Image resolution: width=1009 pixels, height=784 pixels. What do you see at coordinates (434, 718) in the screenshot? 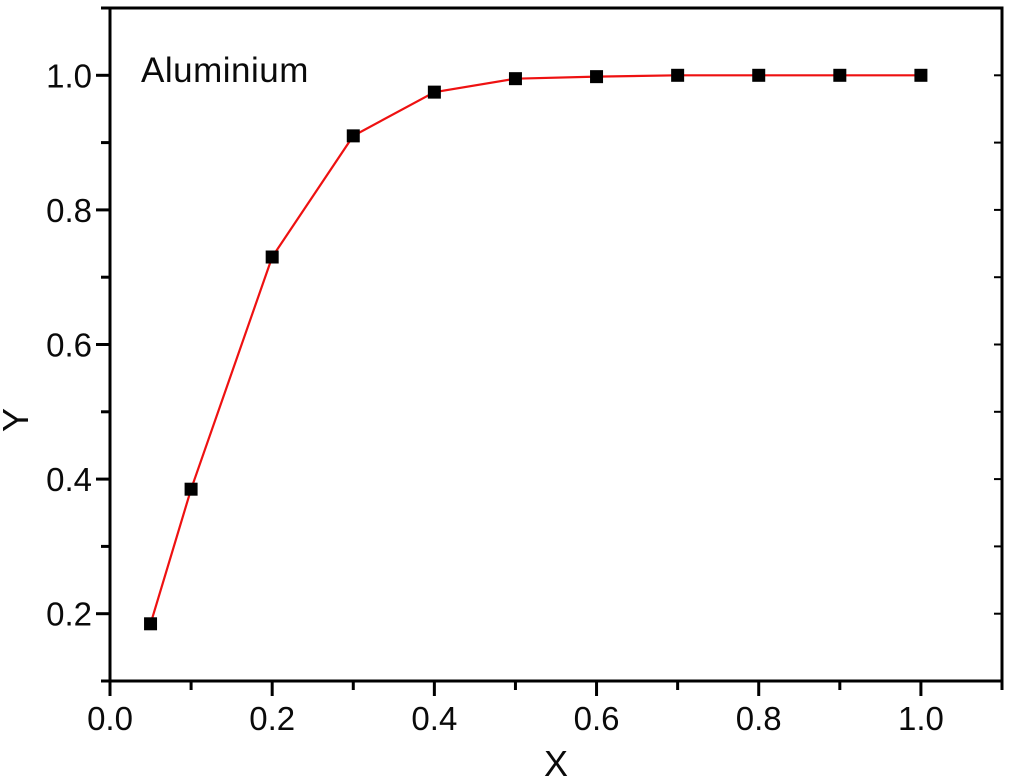
I see `x-tick-label: 0.4` at bounding box center [434, 718].